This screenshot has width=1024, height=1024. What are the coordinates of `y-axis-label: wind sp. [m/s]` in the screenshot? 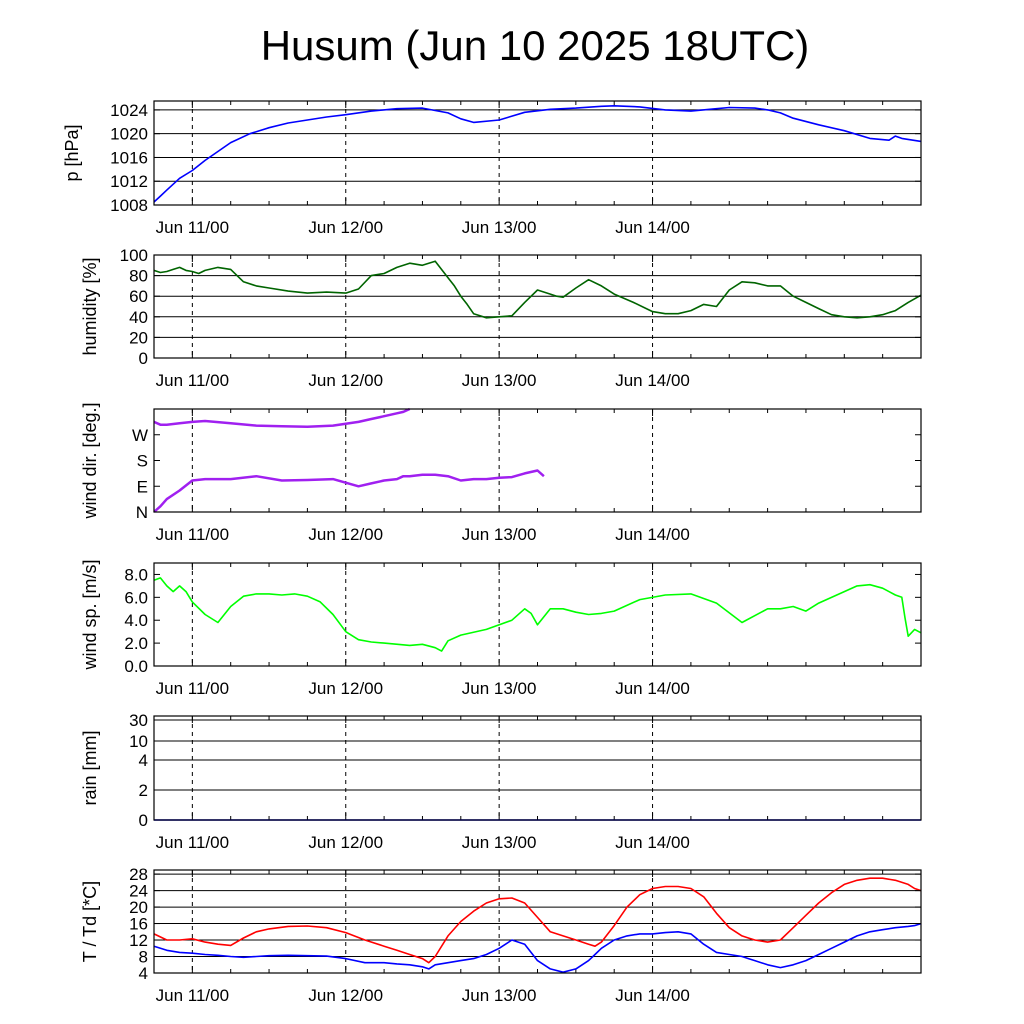 It's located at (90, 614).